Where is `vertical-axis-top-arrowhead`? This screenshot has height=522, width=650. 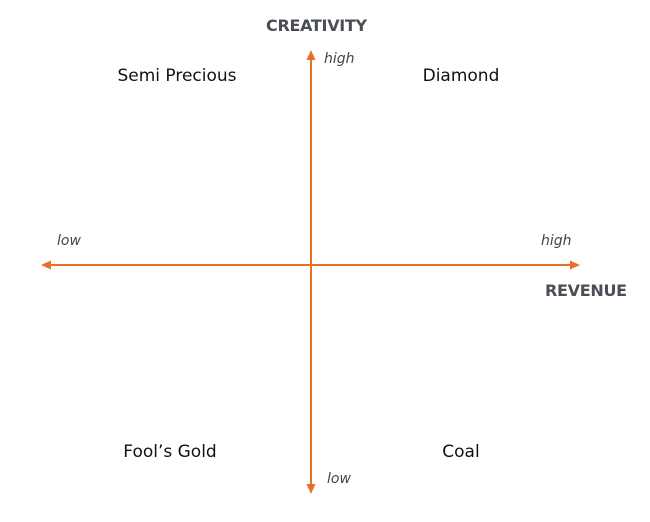 vertical-axis-top-arrowhead is located at coordinates (311, 55).